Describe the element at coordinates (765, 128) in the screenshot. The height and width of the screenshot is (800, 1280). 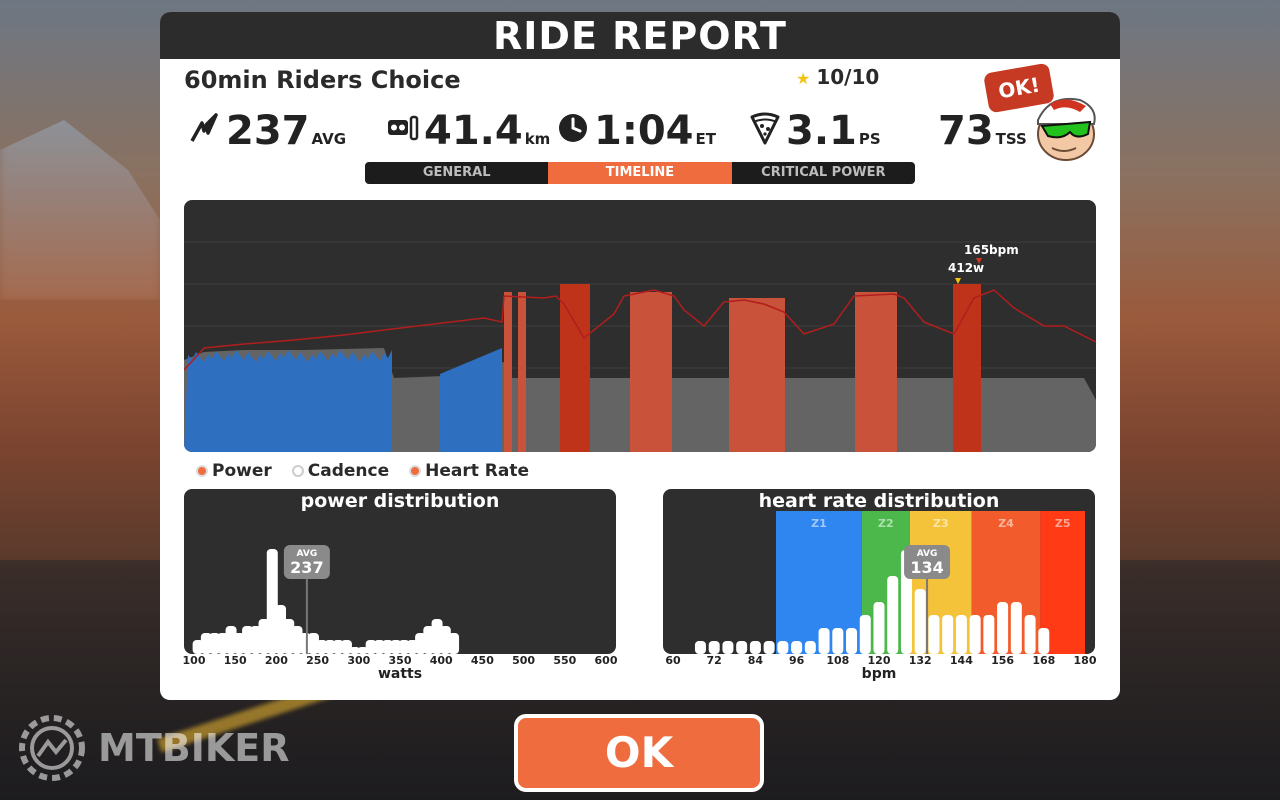
I see `pizza-icon` at that location.